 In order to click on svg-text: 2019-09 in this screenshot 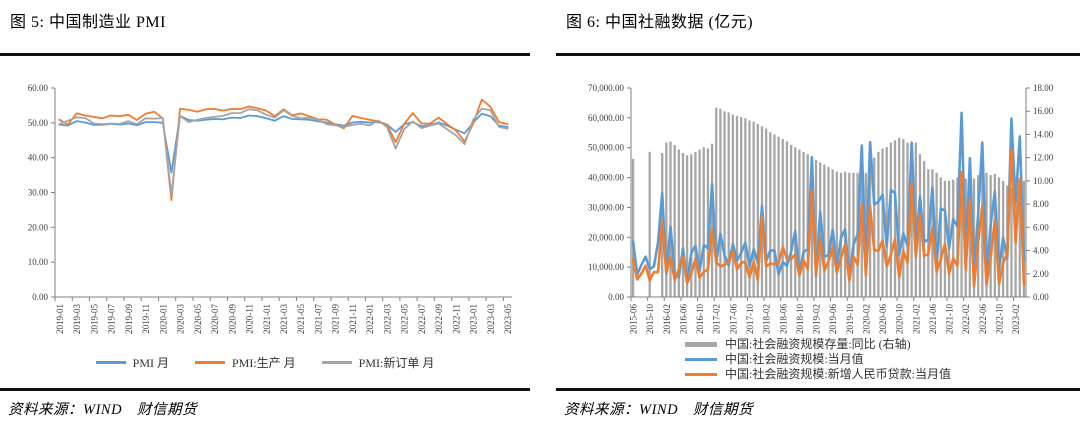, I will do `click(129, 319)`.